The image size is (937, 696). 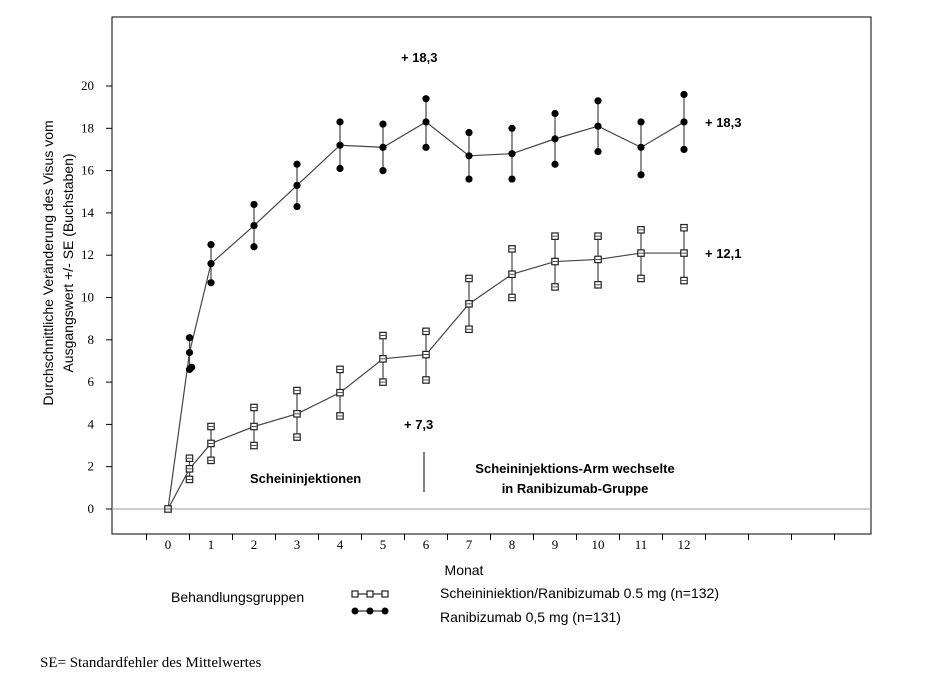 What do you see at coordinates (87, 127) in the screenshot?
I see `y-tick-label: 18` at bounding box center [87, 127].